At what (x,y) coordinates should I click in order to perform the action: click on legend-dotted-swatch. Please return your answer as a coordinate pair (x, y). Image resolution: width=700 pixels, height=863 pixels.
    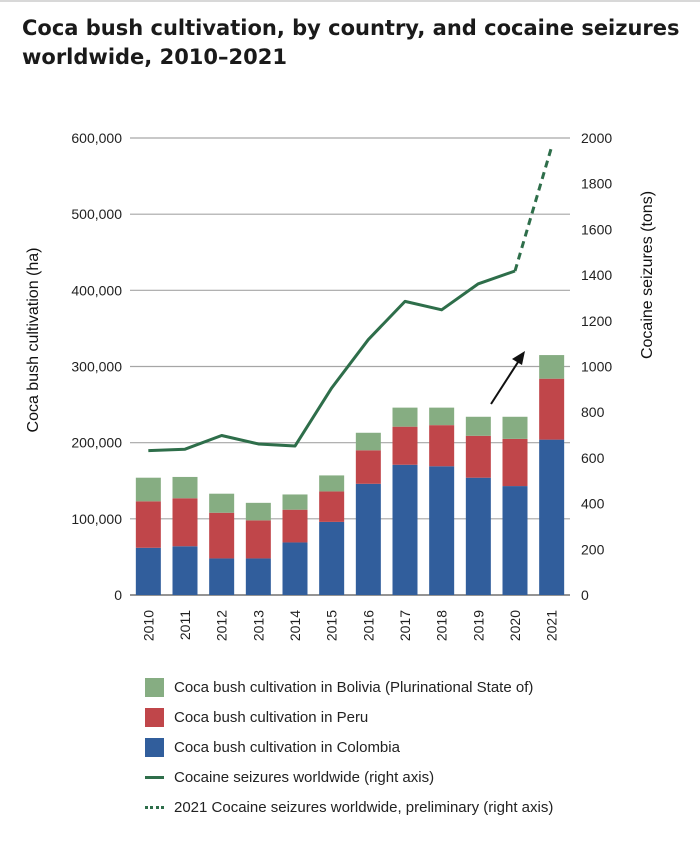
    Looking at the image, I should click on (154, 807).